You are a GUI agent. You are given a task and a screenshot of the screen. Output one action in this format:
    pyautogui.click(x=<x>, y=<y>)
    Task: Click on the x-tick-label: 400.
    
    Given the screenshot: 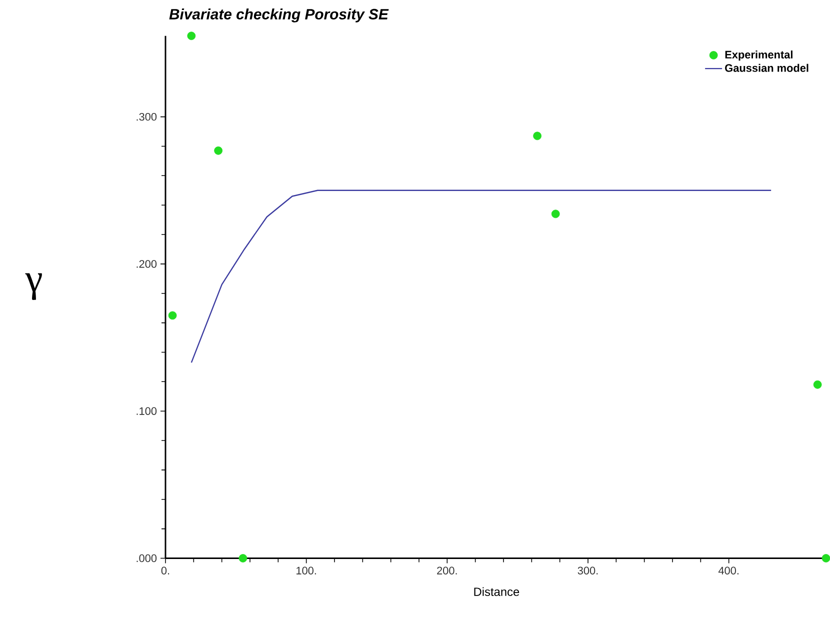 What is the action you would take?
    pyautogui.click(x=728, y=570)
    